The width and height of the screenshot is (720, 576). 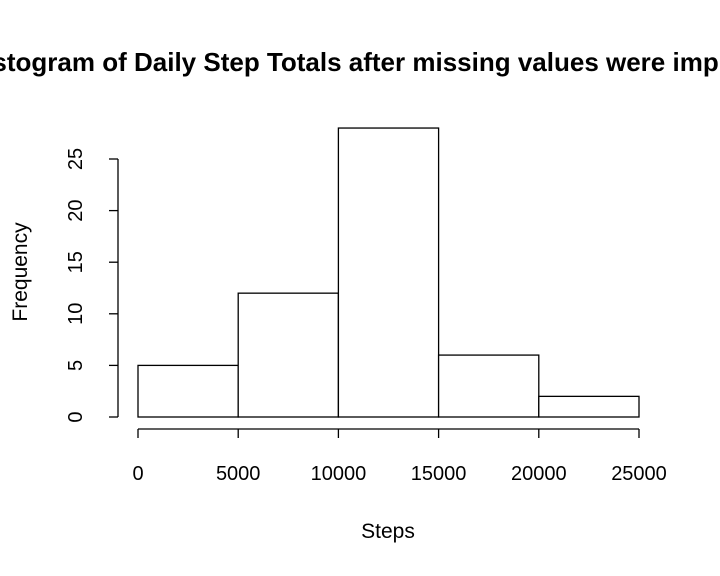 What do you see at coordinates (439, 474) in the screenshot?
I see `x-tick-label: 15000` at bounding box center [439, 474].